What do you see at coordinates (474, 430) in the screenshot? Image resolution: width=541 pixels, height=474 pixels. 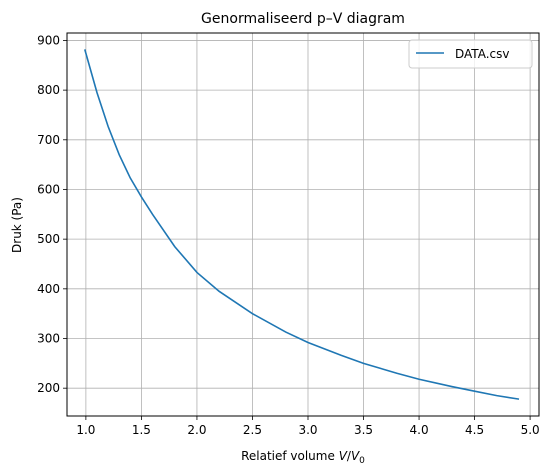 I see `x-tick-label: 4.5` at bounding box center [474, 430].